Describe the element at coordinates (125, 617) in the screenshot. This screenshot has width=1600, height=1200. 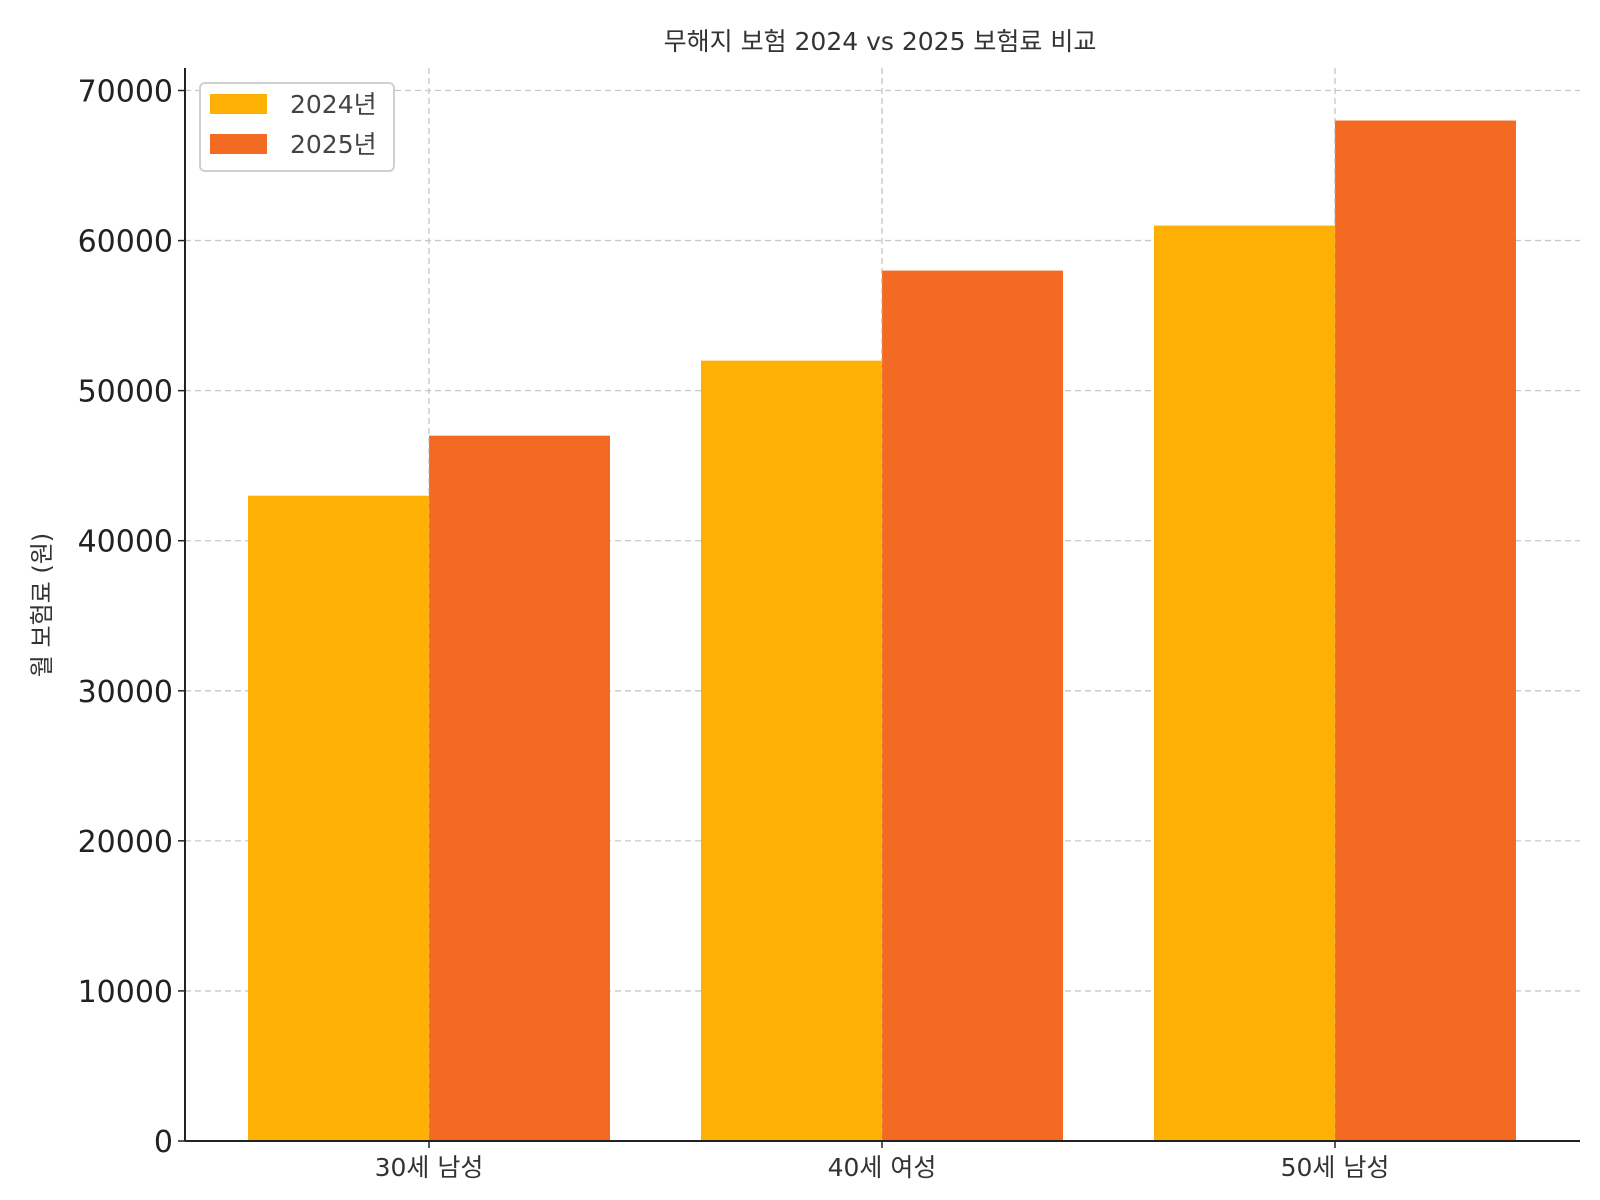
I see `y-tick-labels: 0 10000 20000 30000 40000 50000 60000 70000` at that location.